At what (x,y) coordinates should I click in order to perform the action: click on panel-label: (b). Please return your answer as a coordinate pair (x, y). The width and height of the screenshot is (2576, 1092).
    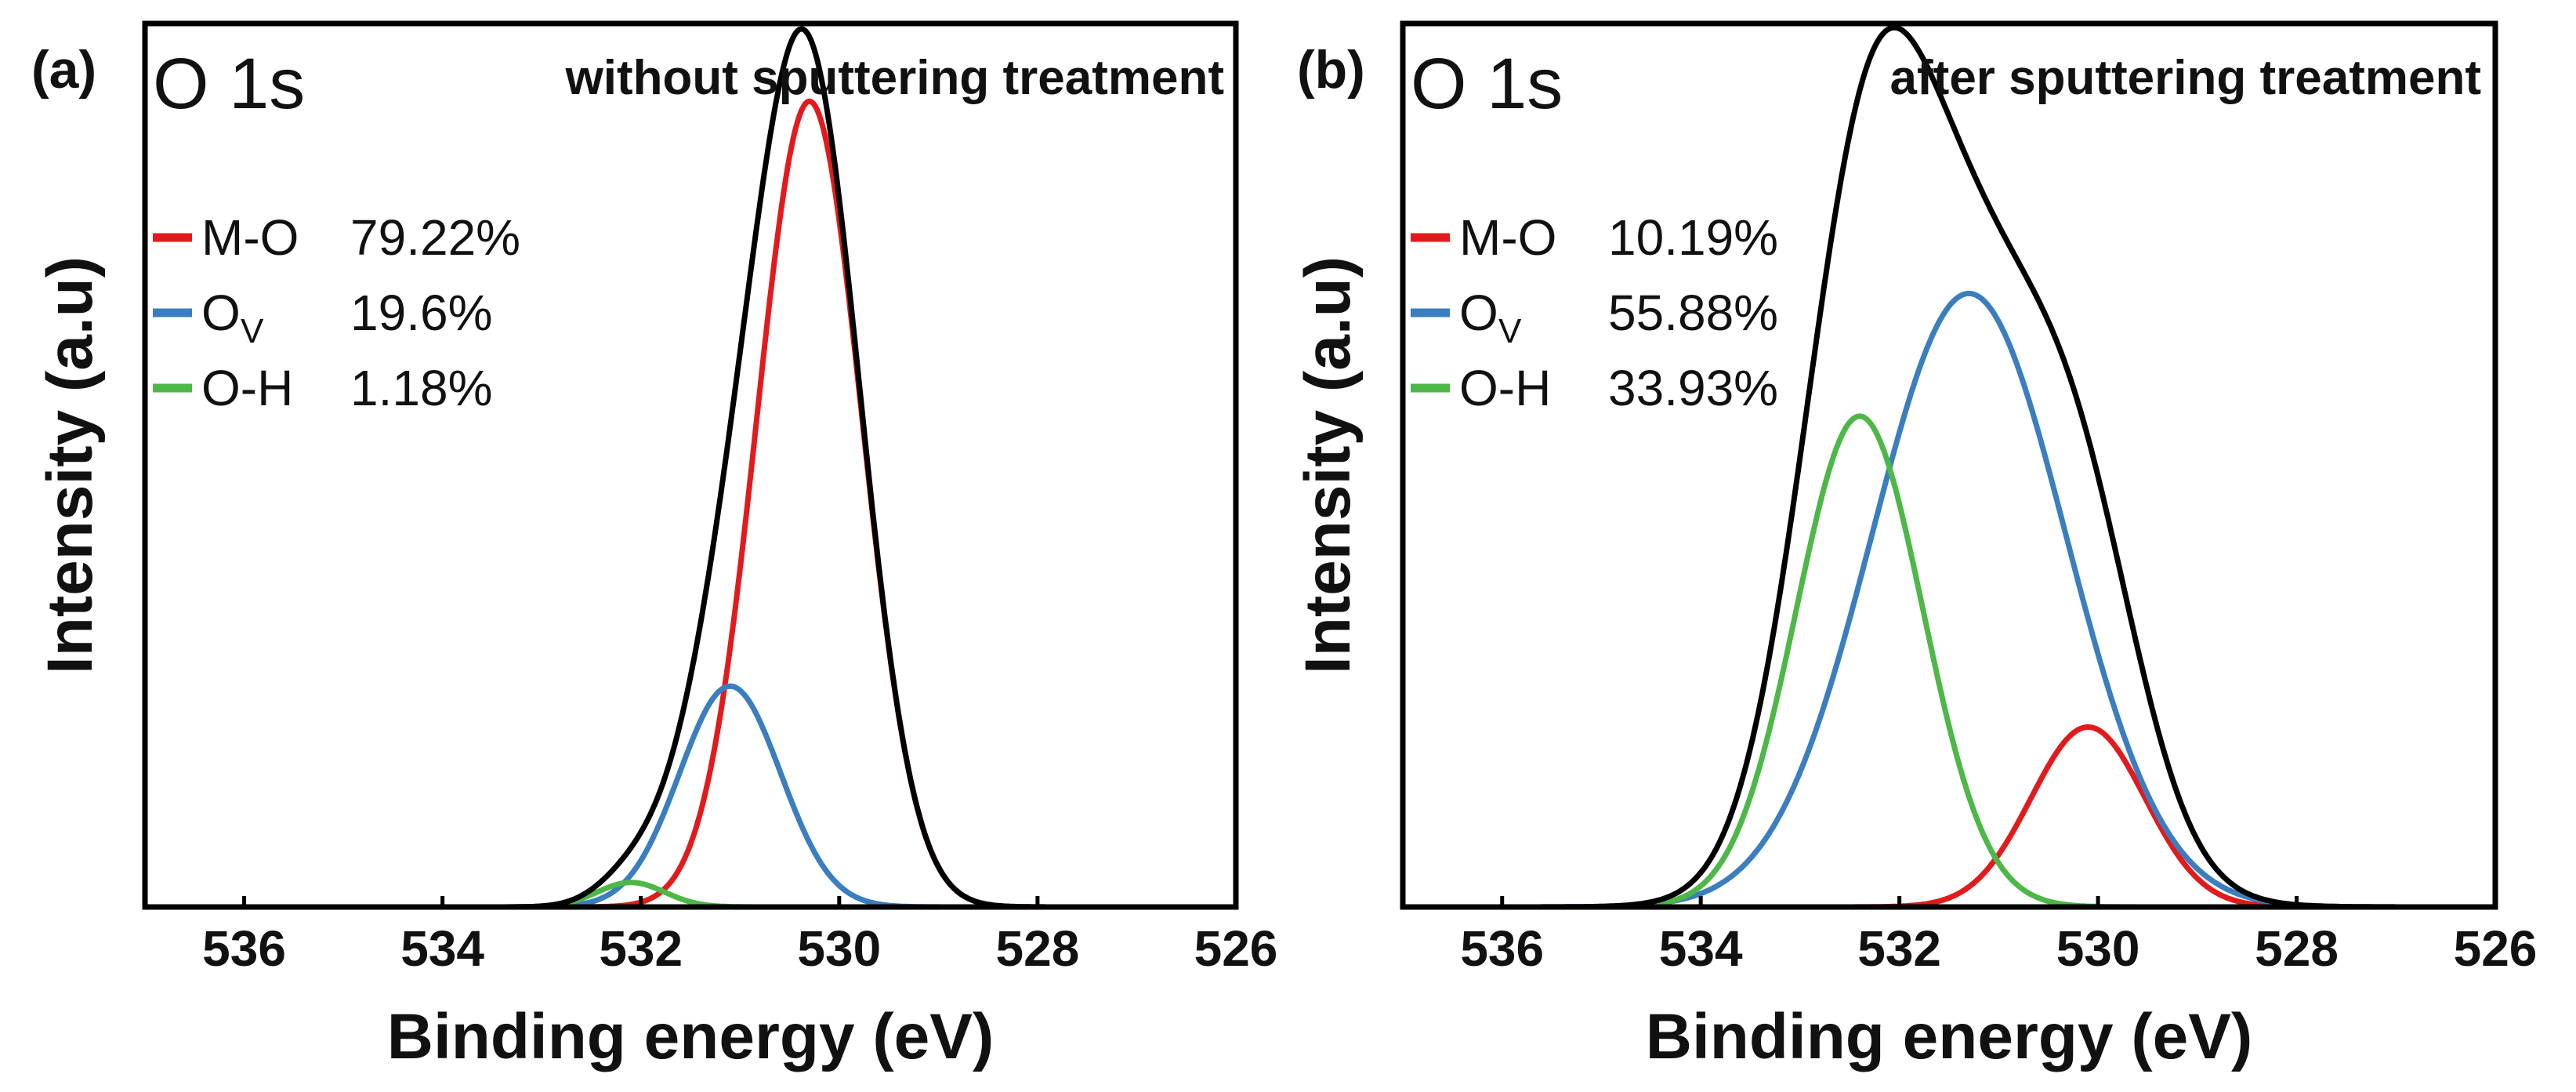
    Looking at the image, I should click on (1331, 70).